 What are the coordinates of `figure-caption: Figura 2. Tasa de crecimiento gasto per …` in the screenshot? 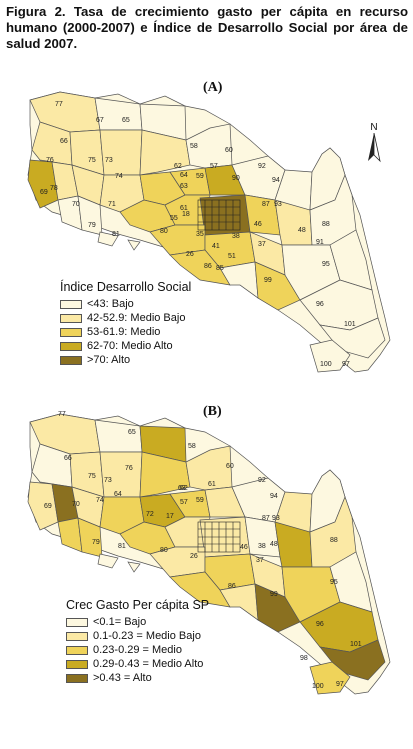 It's located at (207, 27).